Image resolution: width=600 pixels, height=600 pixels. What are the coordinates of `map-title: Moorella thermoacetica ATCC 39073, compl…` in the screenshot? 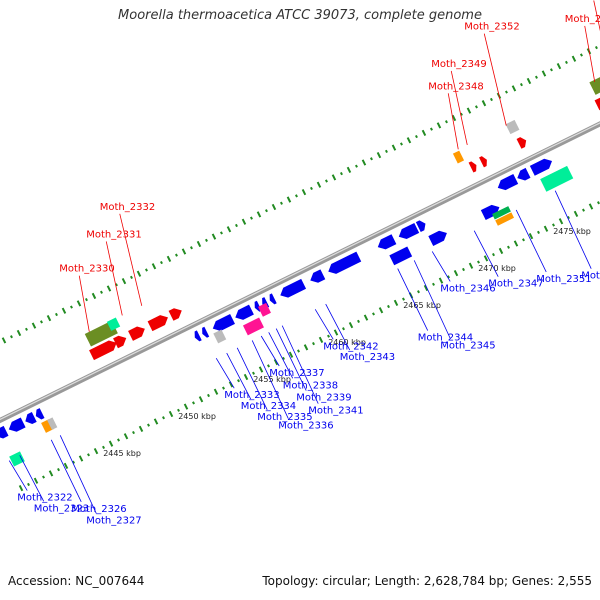 It's located at (300, 15).